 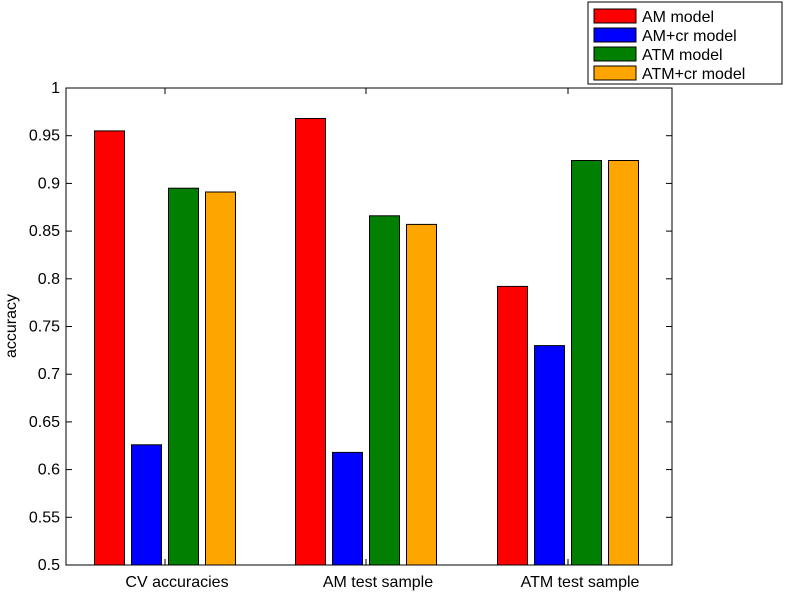 What do you see at coordinates (44, 517) in the screenshot?
I see `y-tick-label: 0.55` at bounding box center [44, 517].